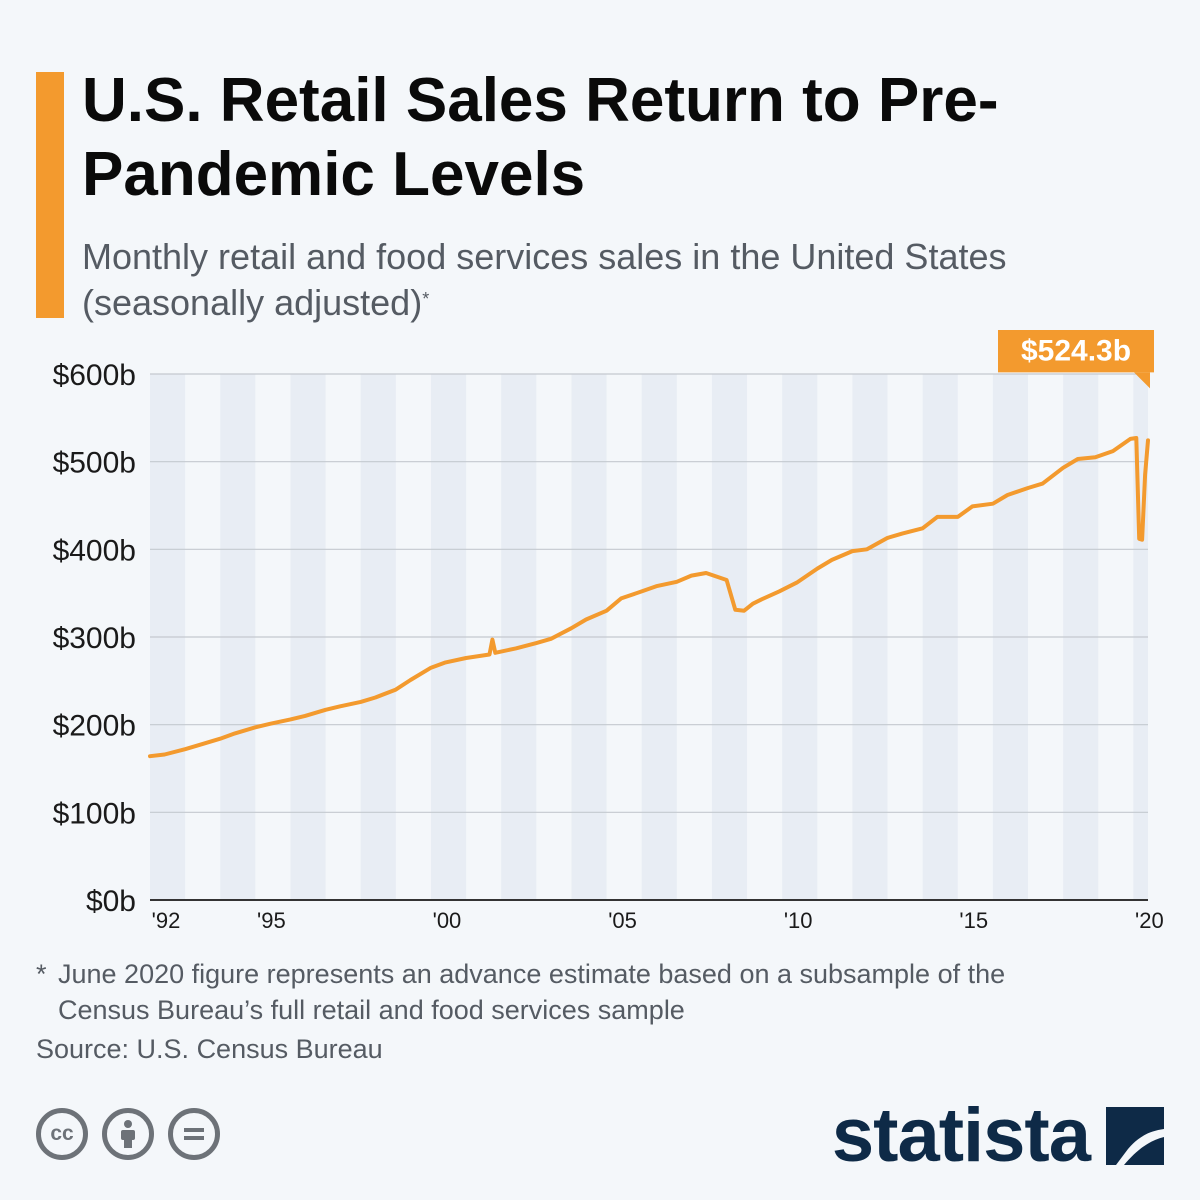  What do you see at coordinates (1135, 1136) in the screenshot?
I see `statista-logo-icon` at bounding box center [1135, 1136].